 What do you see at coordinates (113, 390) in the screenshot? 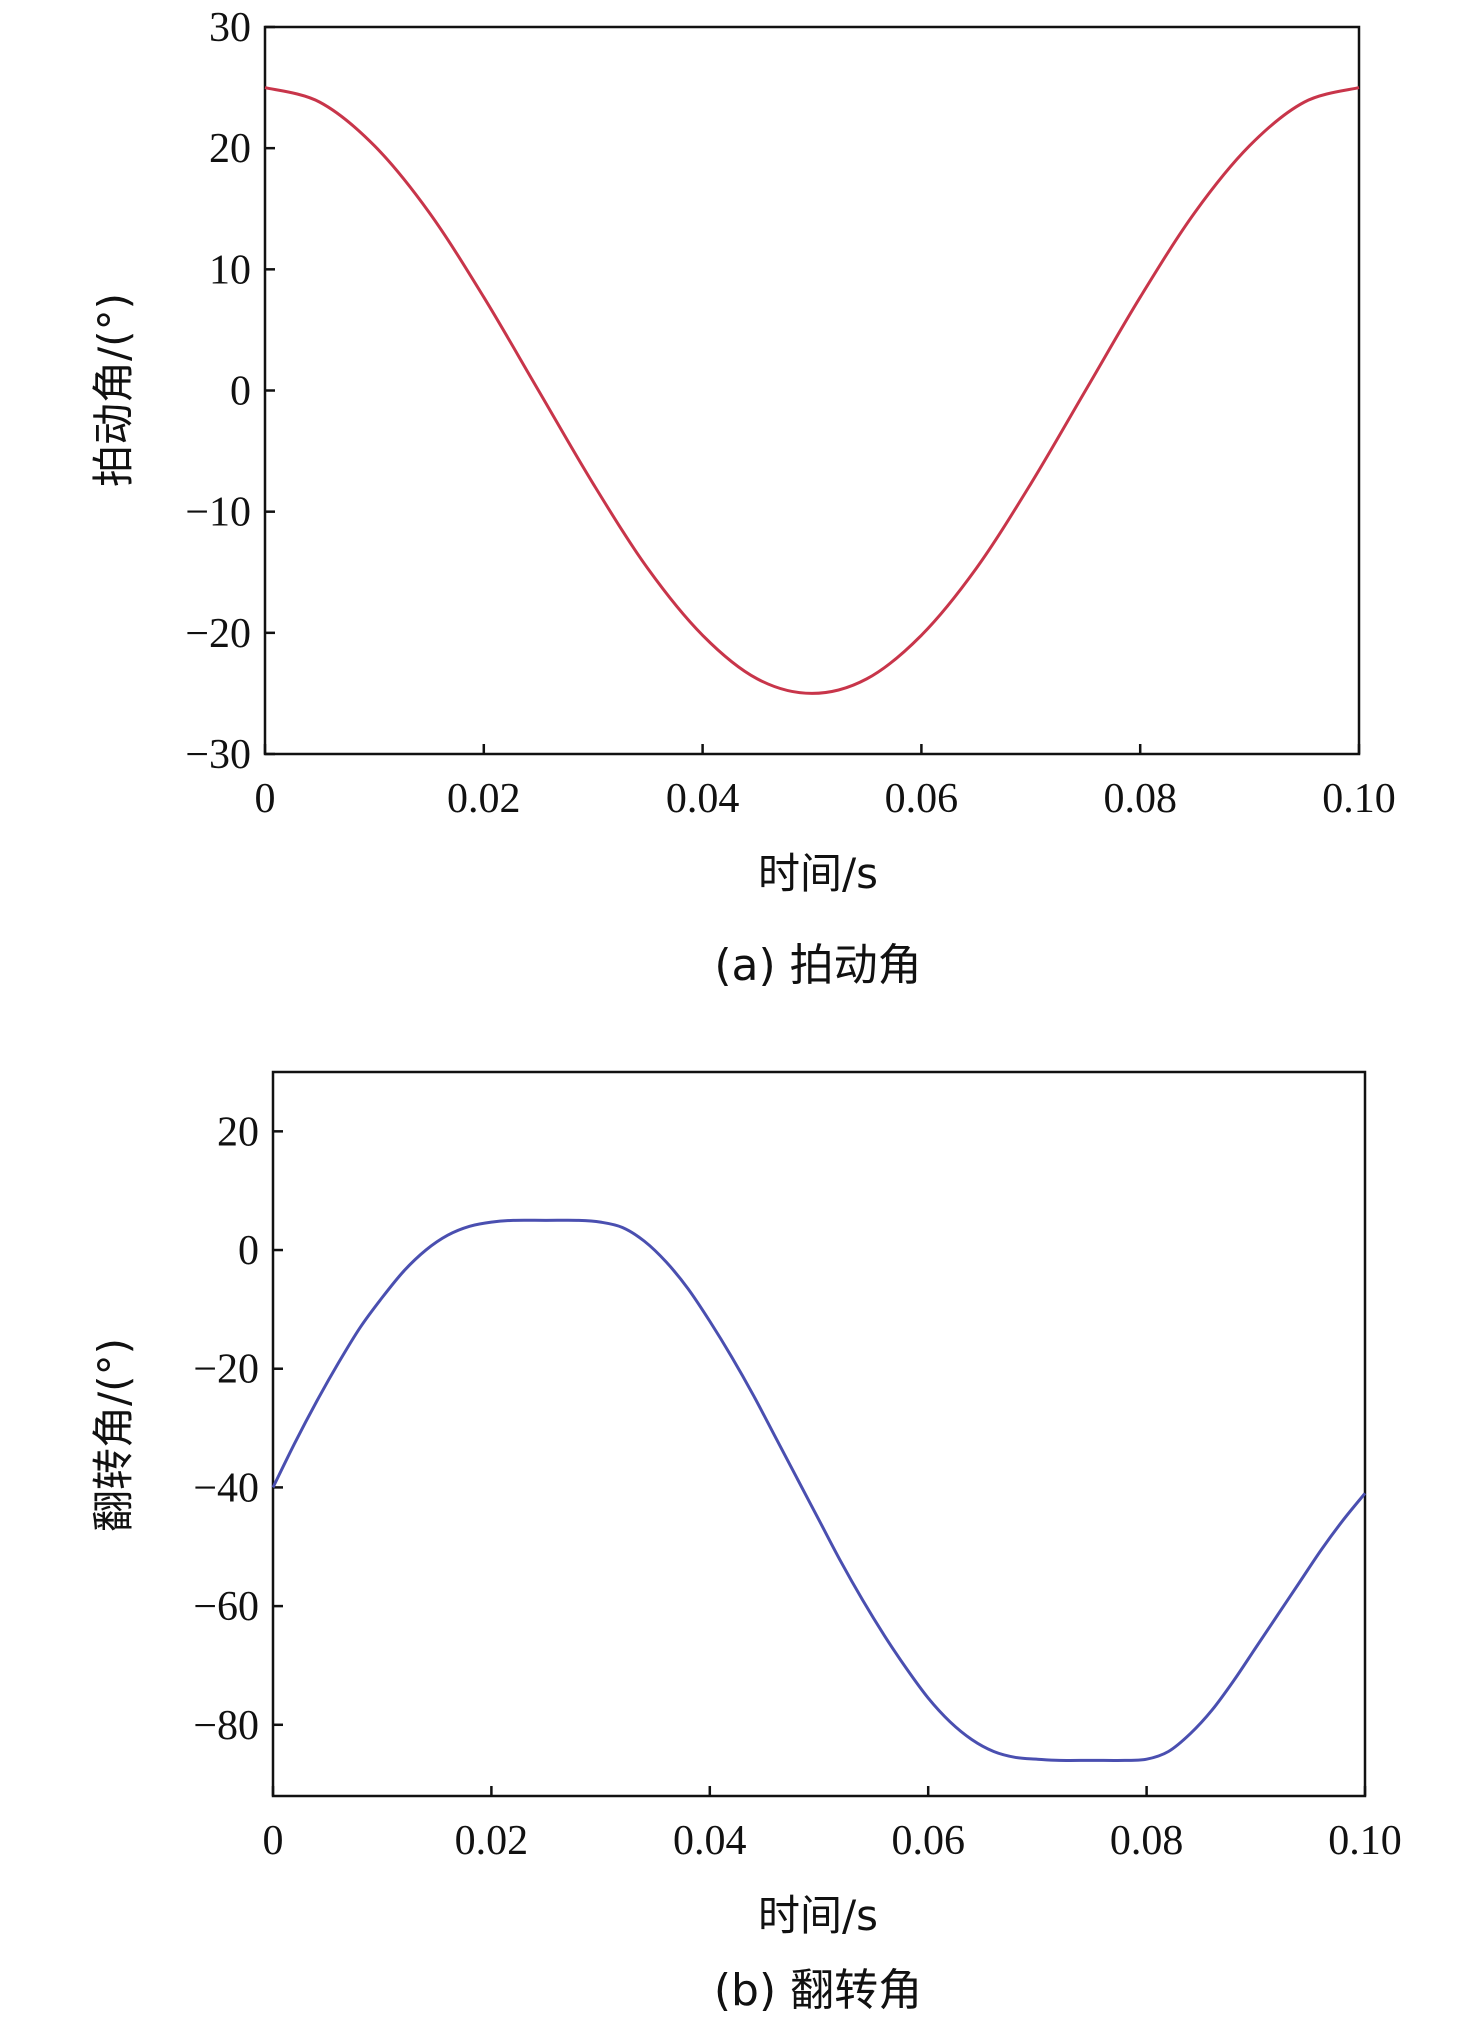
I see `y-axis-label: 拍动角/(°)` at bounding box center [113, 390].